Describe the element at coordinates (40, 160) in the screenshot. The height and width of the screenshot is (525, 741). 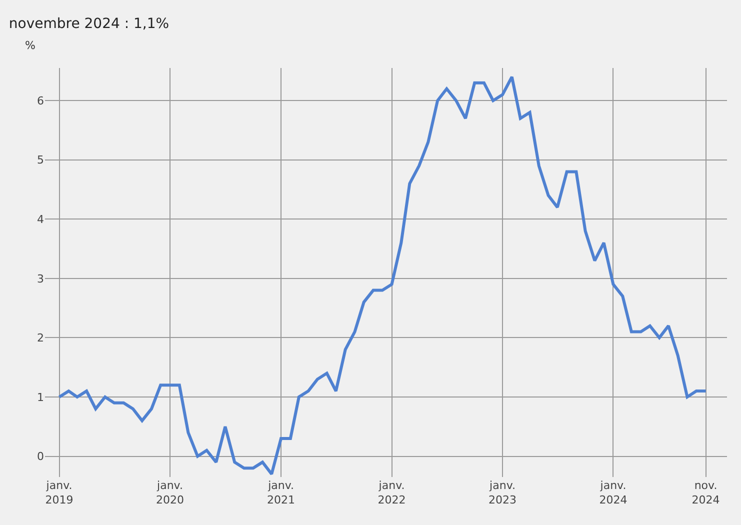
I see `y-tick-label: 5` at that location.